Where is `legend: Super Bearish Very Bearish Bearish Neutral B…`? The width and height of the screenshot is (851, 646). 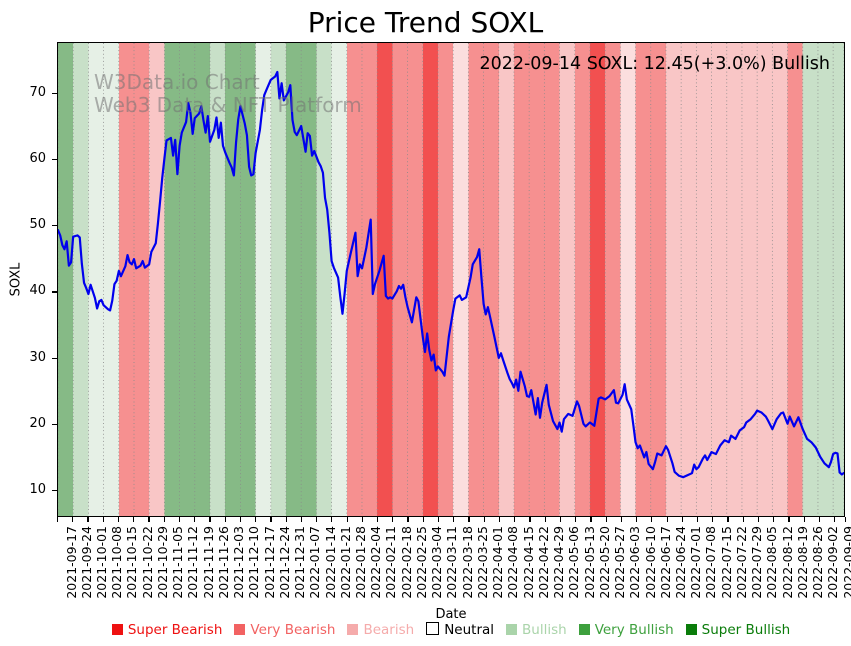
legend: Super Bearish Very Bearish Bearish Neutral B… is located at coordinates (451, 630).